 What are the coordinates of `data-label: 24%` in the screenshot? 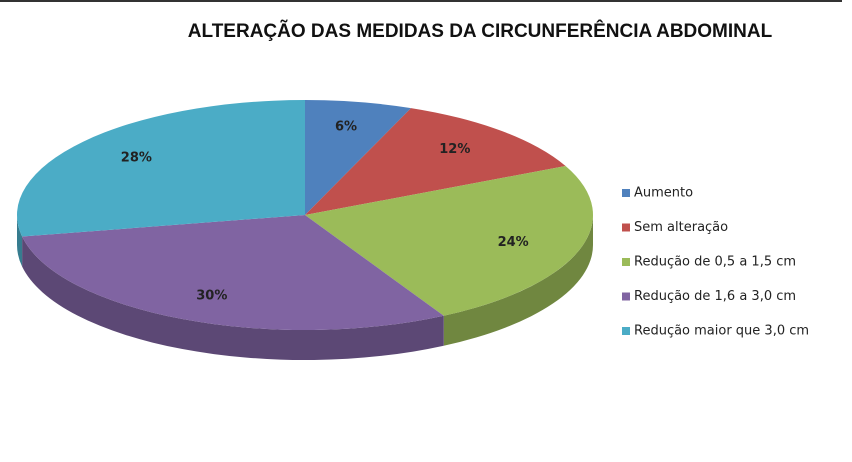 It's located at (513, 242).